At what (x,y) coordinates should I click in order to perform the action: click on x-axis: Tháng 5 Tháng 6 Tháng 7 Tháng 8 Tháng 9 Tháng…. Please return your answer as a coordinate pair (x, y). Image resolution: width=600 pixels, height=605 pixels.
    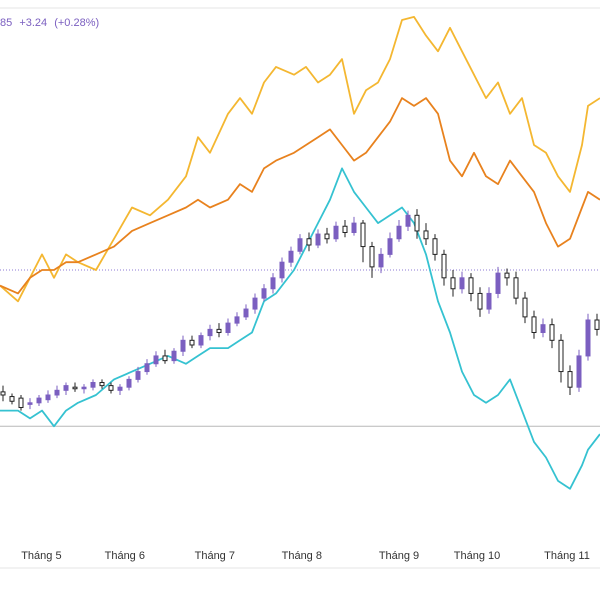
    Looking at the image, I should click on (305, 556).